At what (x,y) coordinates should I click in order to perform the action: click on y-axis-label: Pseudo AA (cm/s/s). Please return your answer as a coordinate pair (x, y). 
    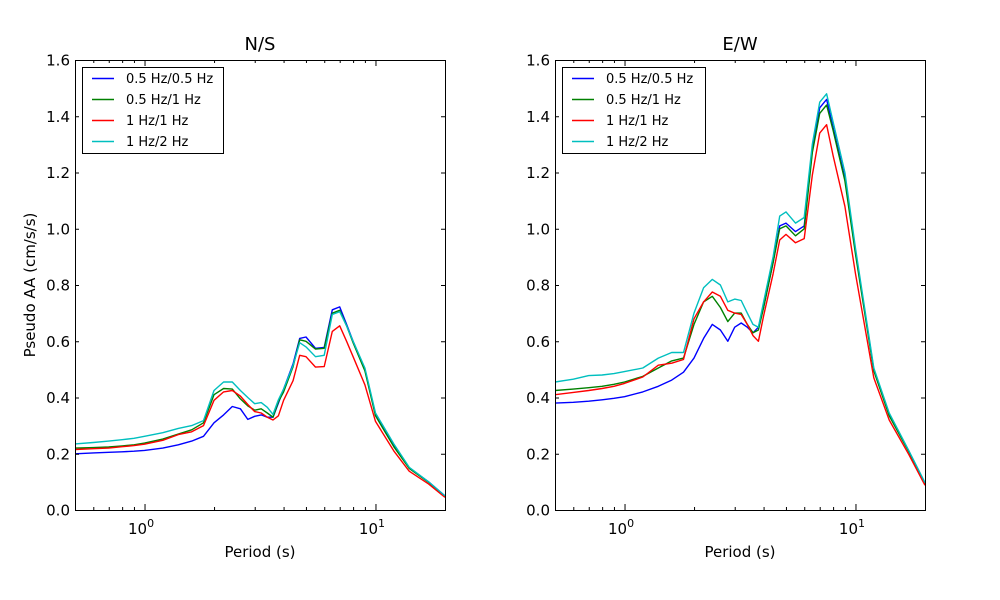
    Looking at the image, I should click on (30, 285).